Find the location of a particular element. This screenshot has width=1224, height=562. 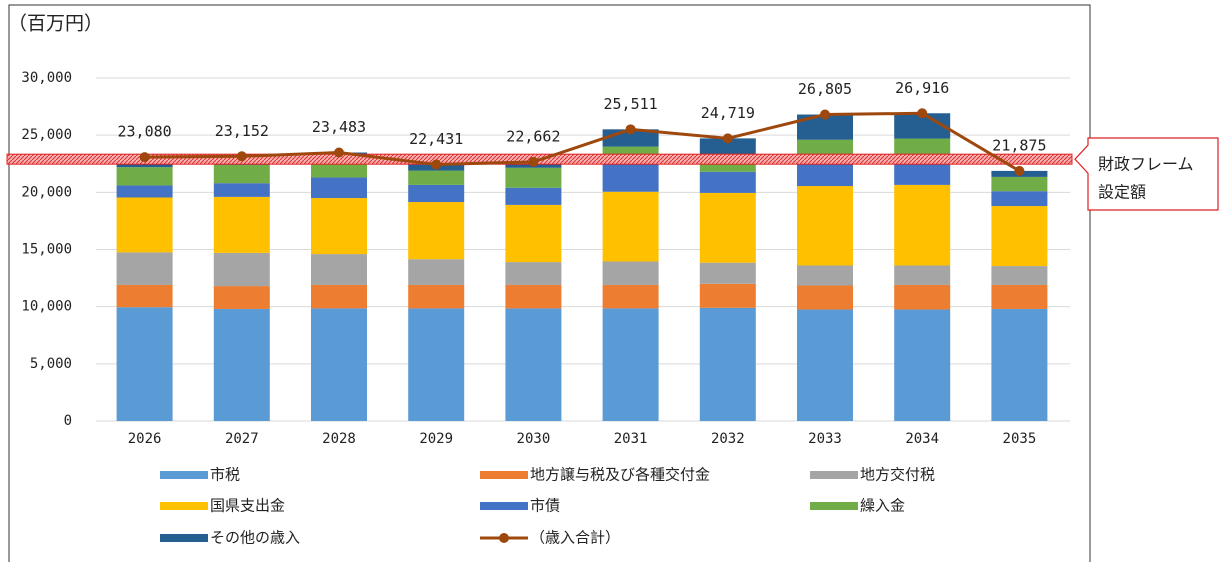

data-label: 23,152 is located at coordinates (242, 131).